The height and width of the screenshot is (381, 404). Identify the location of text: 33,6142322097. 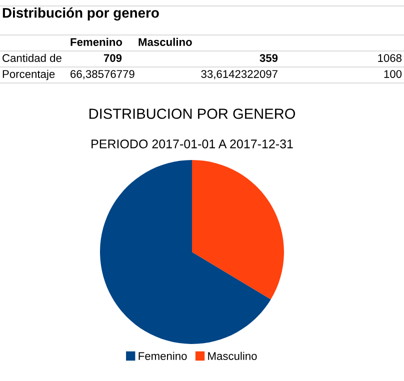
(239, 75).